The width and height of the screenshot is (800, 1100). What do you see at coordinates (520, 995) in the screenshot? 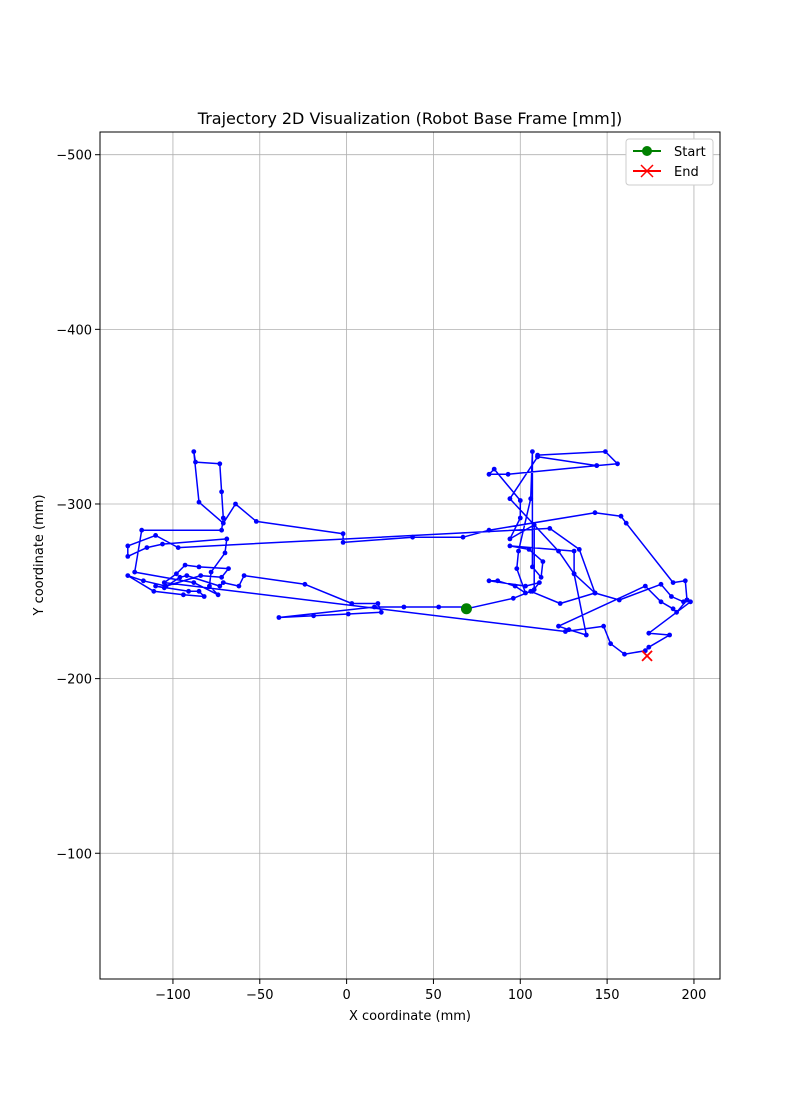
I see `x-tick-label: 100` at bounding box center [520, 995].